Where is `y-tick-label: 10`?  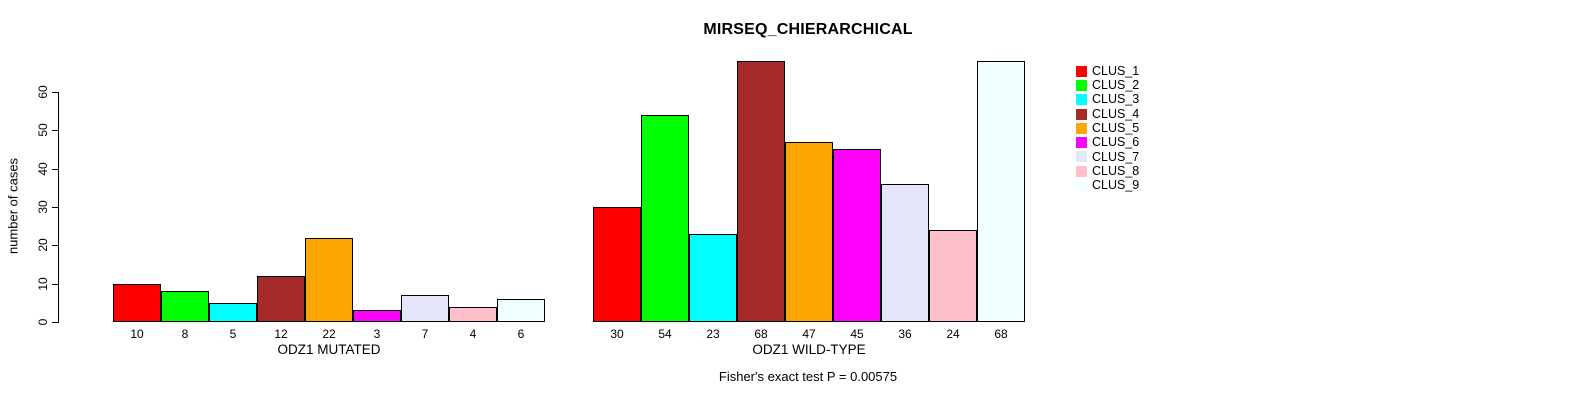
y-tick-label: 10 is located at coordinates (43, 284).